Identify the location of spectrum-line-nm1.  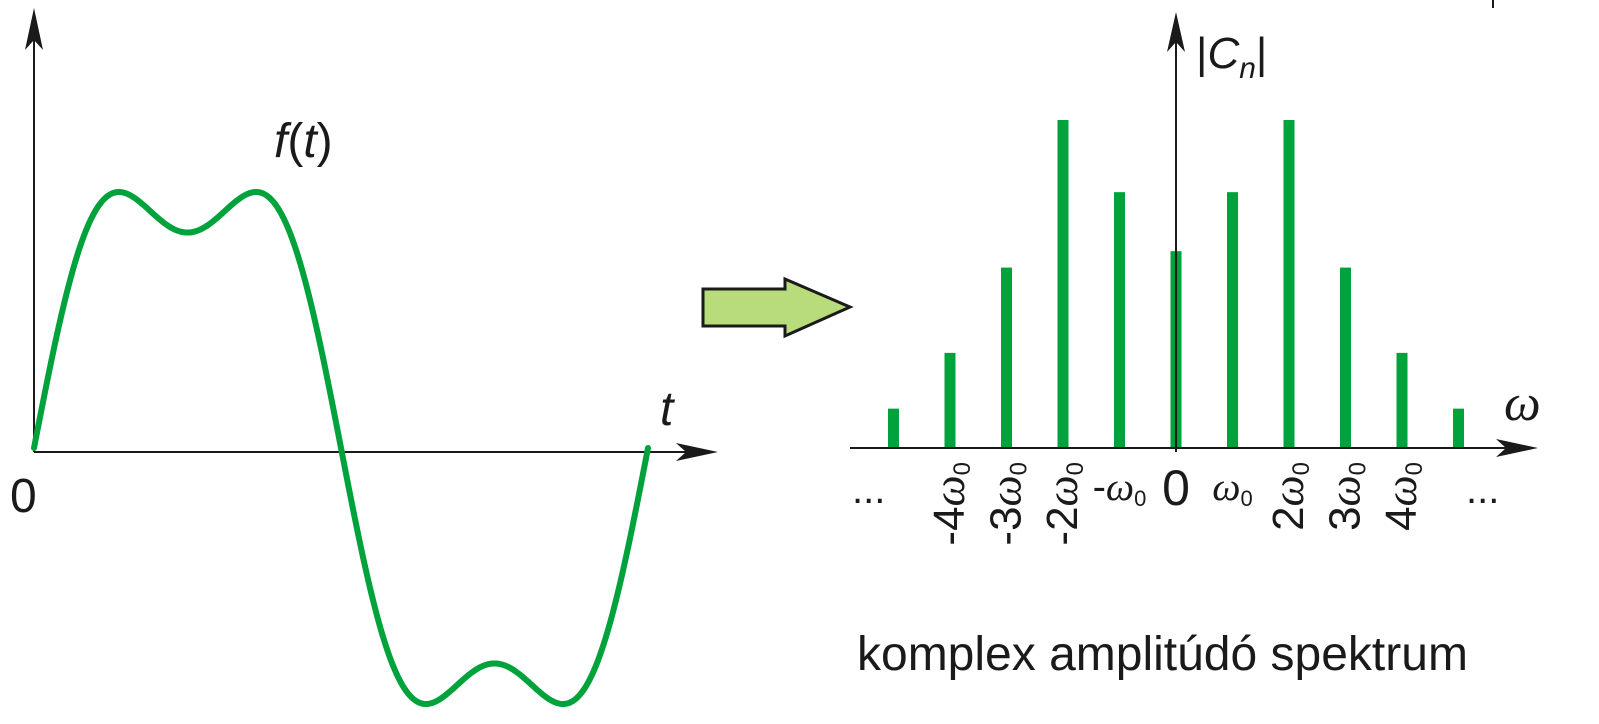
(1119, 320).